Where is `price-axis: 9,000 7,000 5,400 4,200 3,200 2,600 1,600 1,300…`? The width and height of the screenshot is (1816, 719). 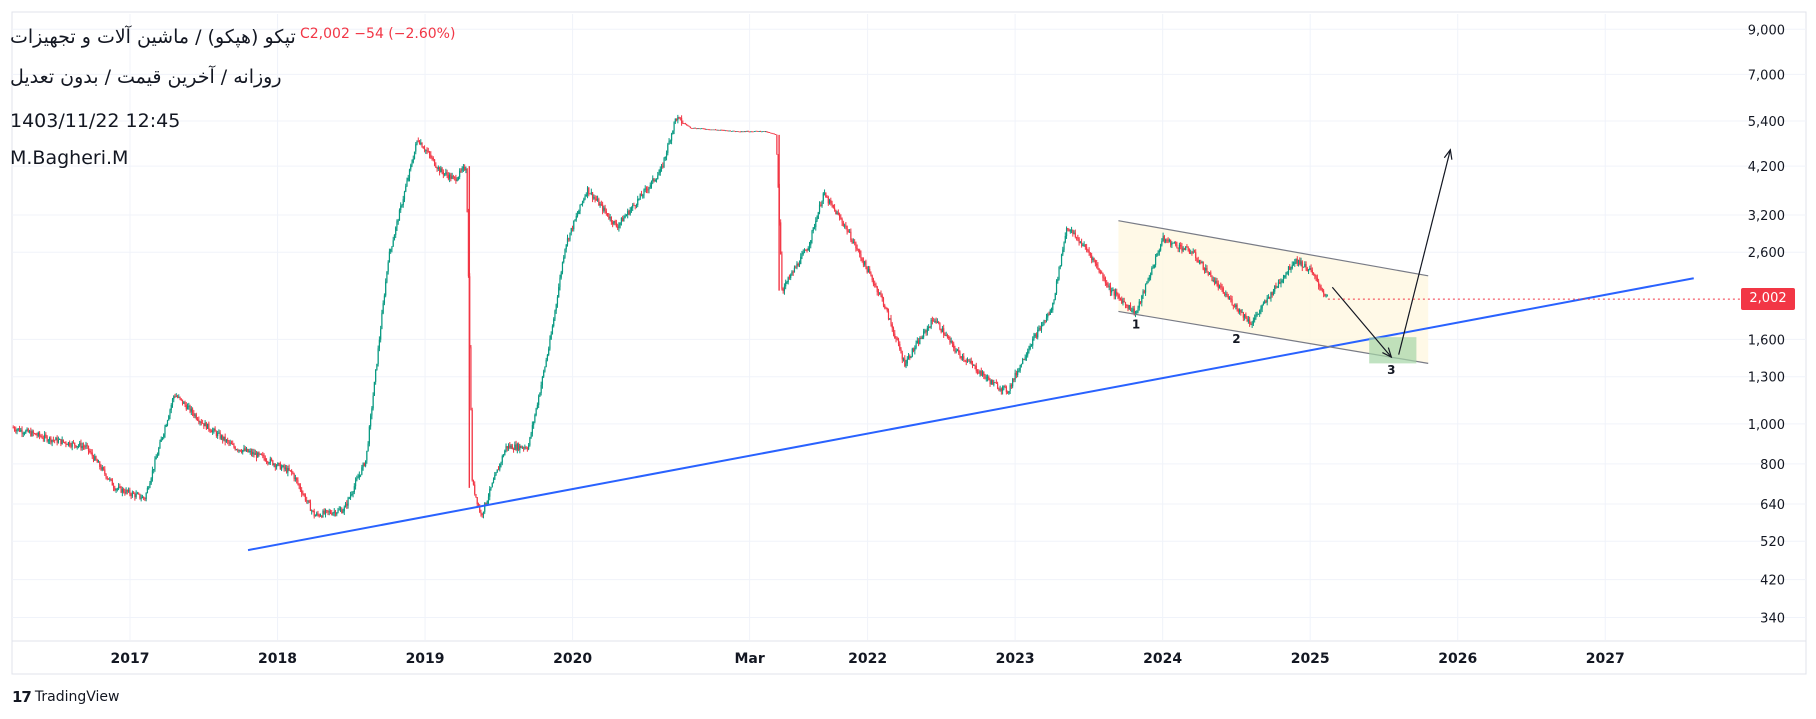
price-axis: 9,000 7,000 5,400 4,200 3,200 2,600 1,600 1,300… is located at coordinates (1766, 324).